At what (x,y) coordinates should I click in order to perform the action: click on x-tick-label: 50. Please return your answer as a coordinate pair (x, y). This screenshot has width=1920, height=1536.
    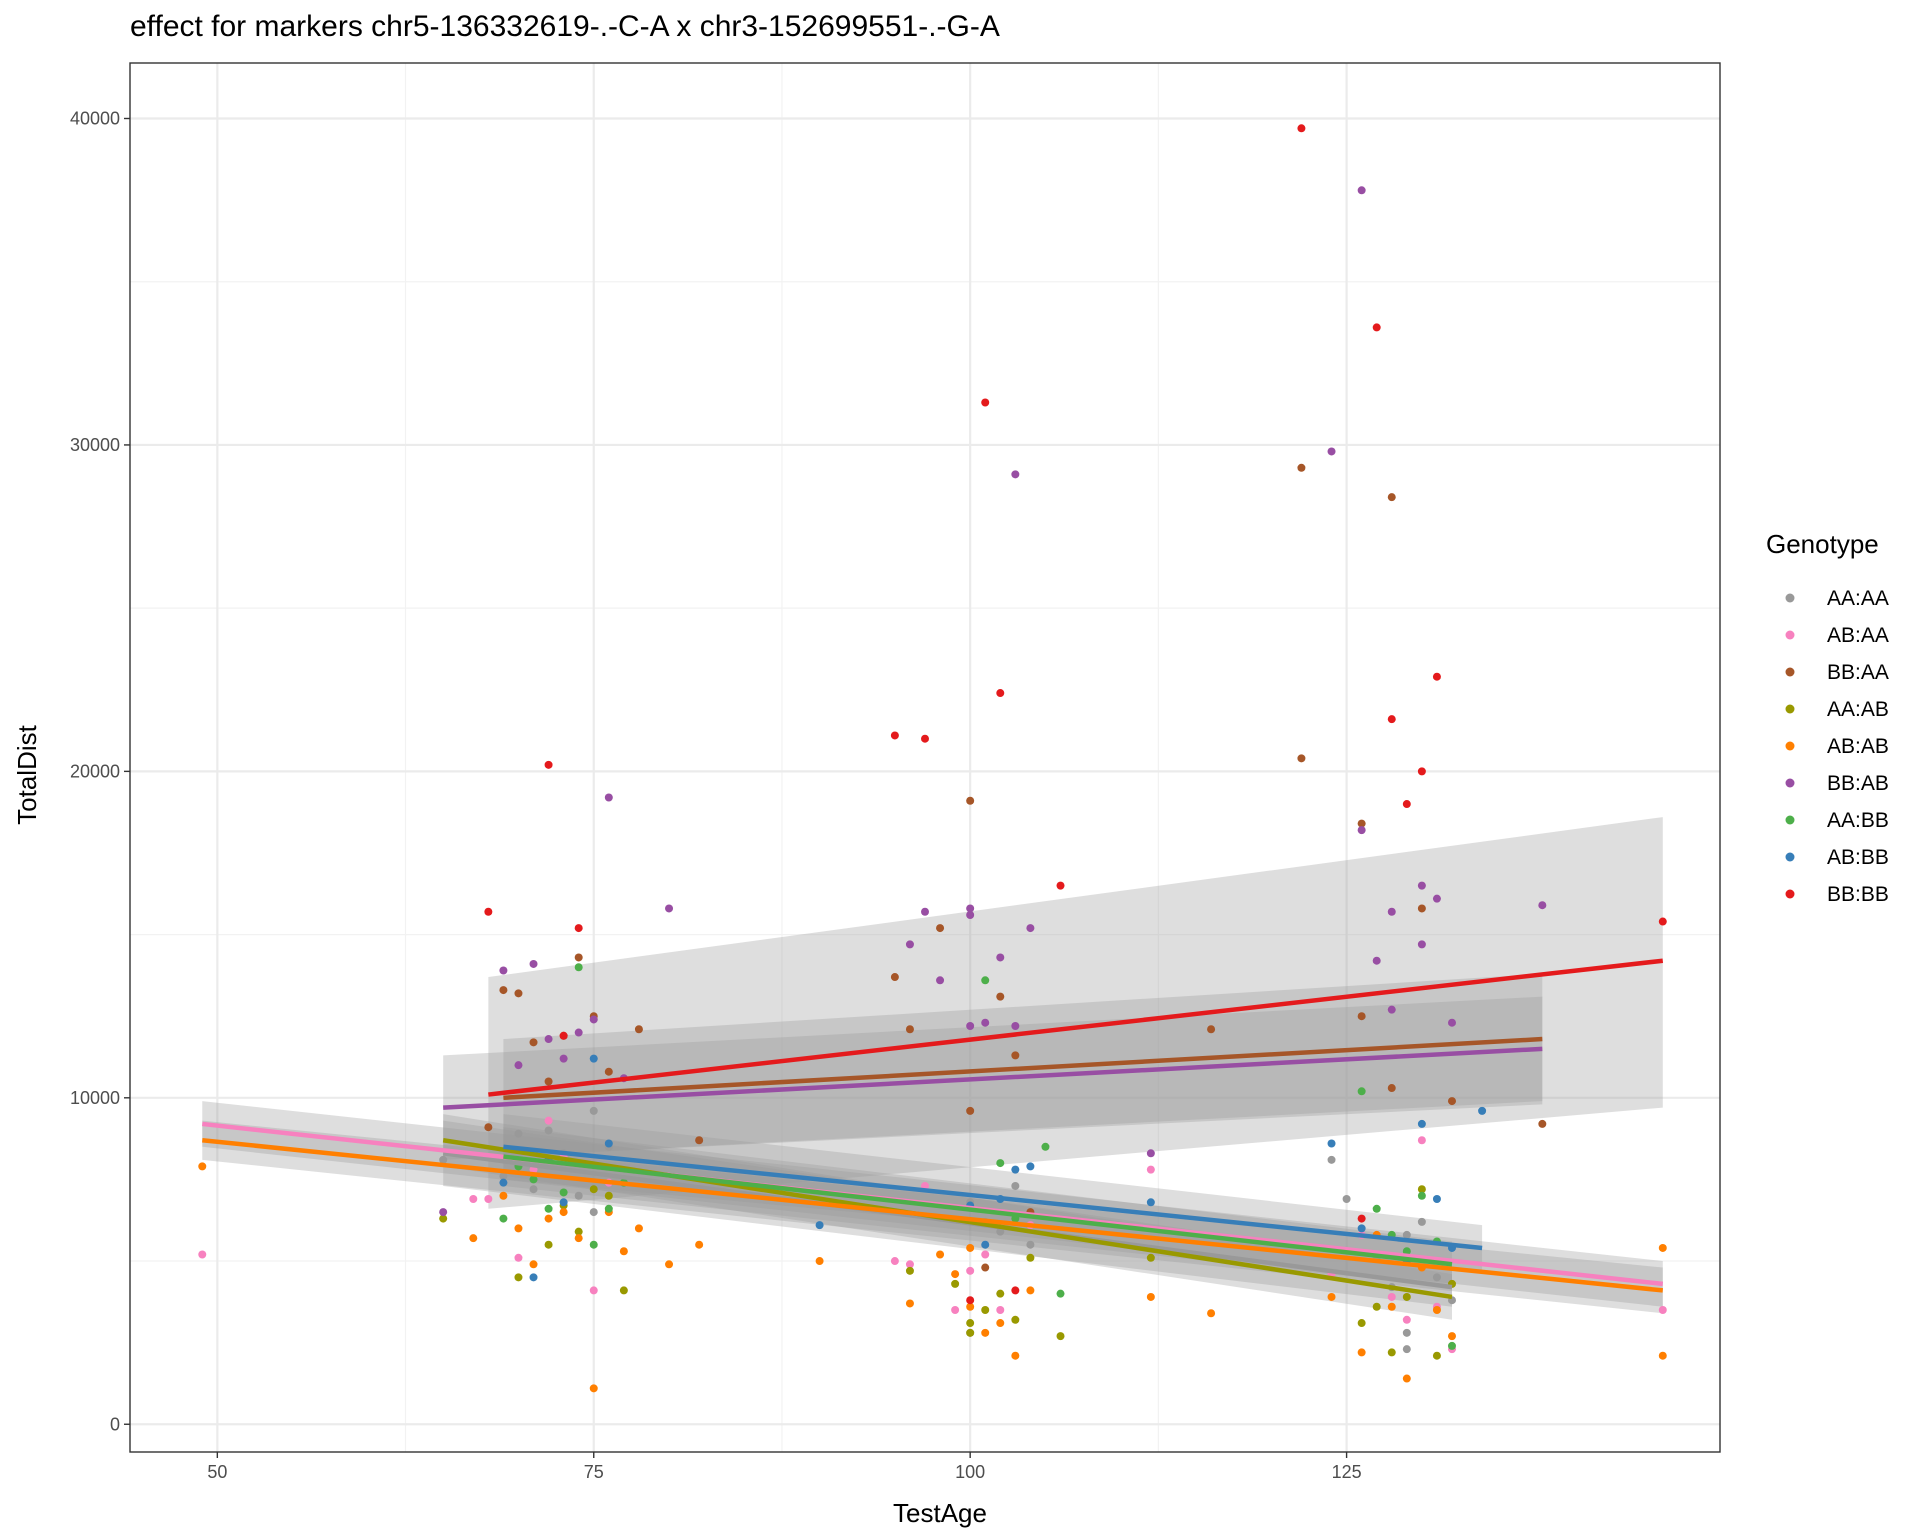
    Looking at the image, I should click on (217, 1472).